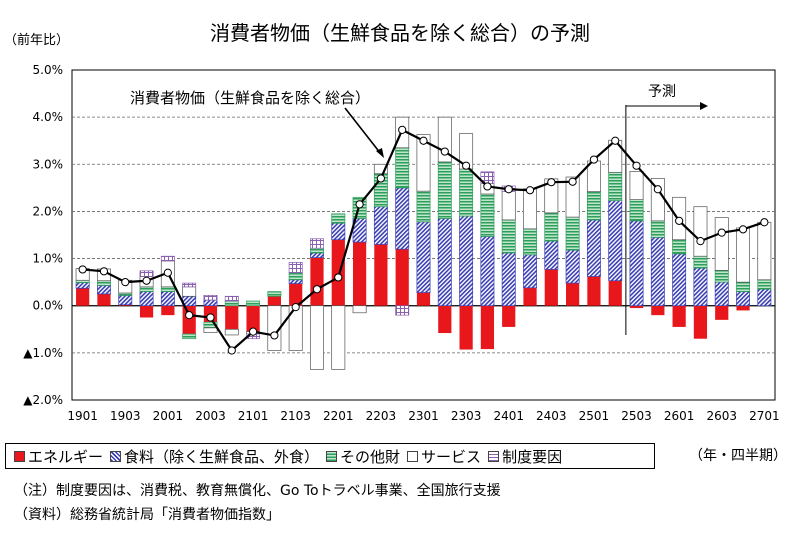 The width and height of the screenshot is (806, 541). Describe the element at coordinates (167, 299) in the screenshot. I see `bar-food-2001` at that location.